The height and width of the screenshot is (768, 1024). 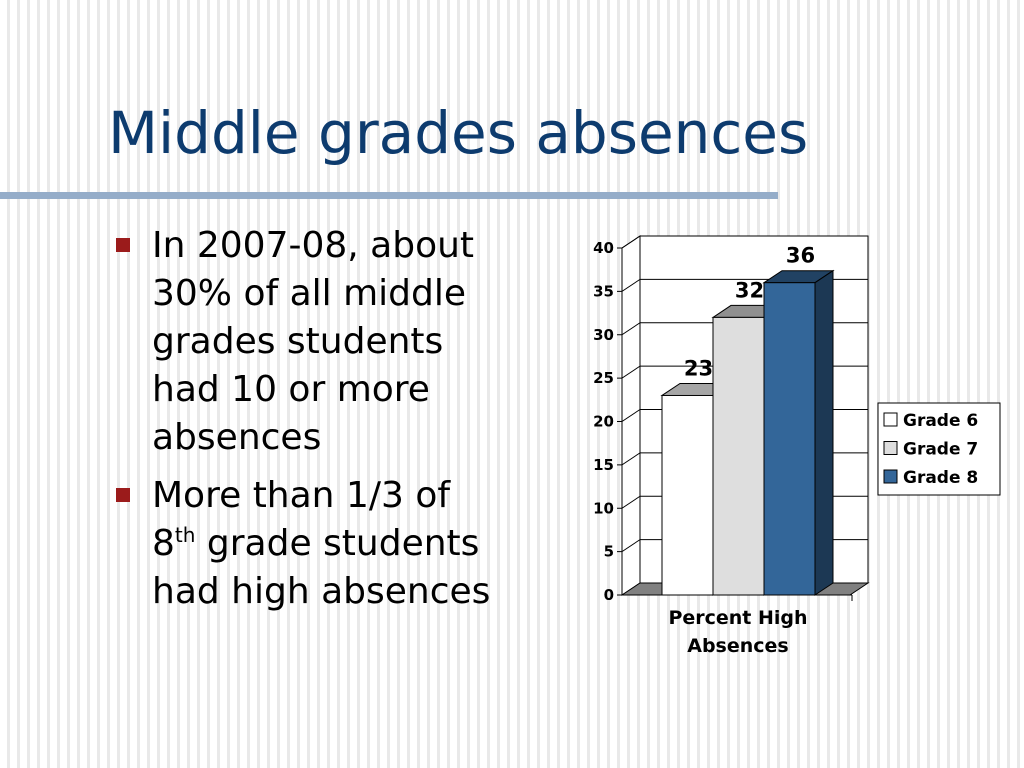 I want to click on y-tick-label: 40, so click(x=603, y=248).